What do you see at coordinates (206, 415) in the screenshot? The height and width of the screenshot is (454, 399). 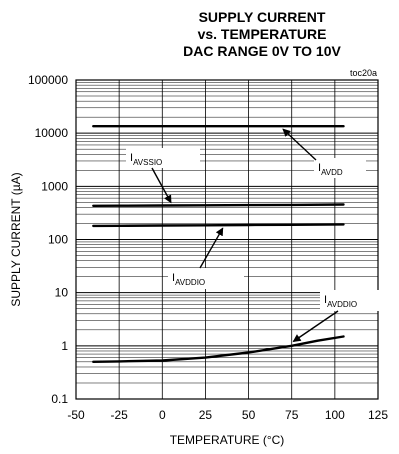 I see `x-tick-label: 25` at bounding box center [206, 415].